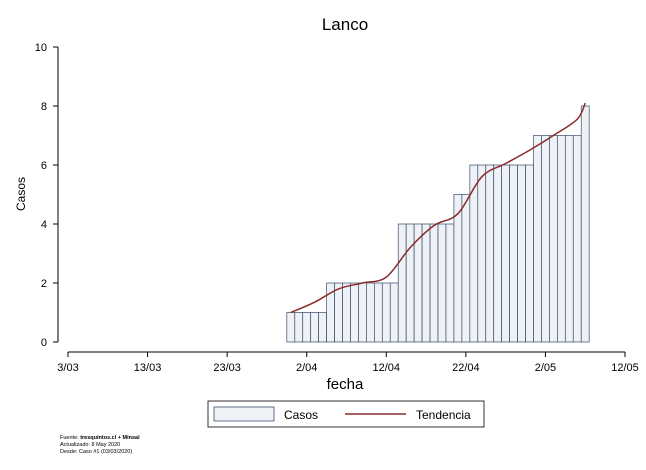 The height and width of the screenshot is (470, 646). Describe the element at coordinates (301, 415) in the screenshot. I see `legend-label-casos: Casos` at that location.